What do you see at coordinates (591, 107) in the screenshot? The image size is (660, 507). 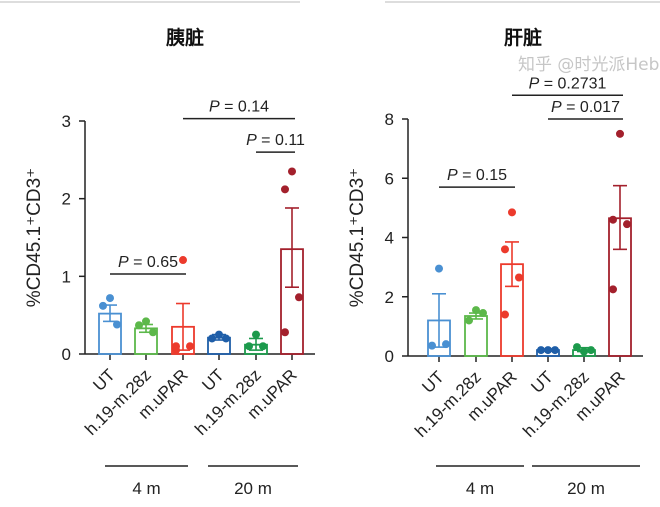 I see `p-value: = 0.017` at bounding box center [591, 107].